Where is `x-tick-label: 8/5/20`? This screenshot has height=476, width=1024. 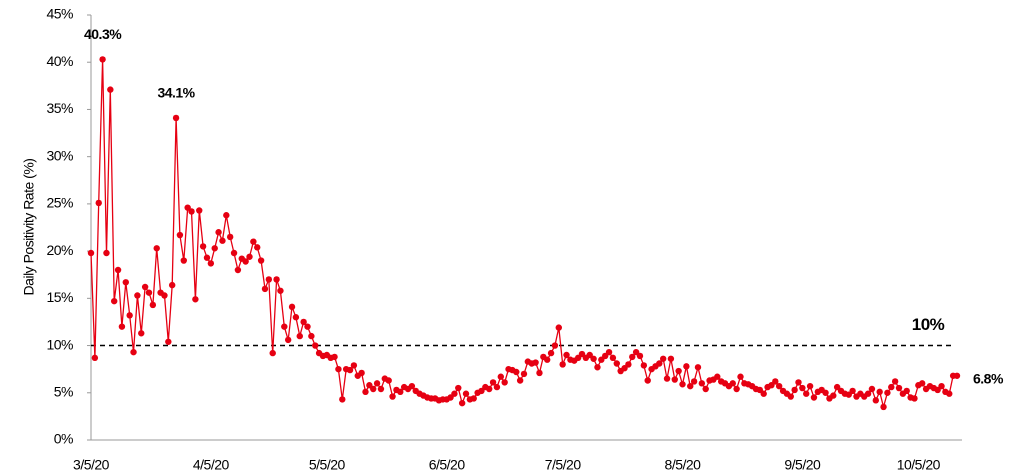 x-tick-label: 8/5/20 is located at coordinates (683, 465).